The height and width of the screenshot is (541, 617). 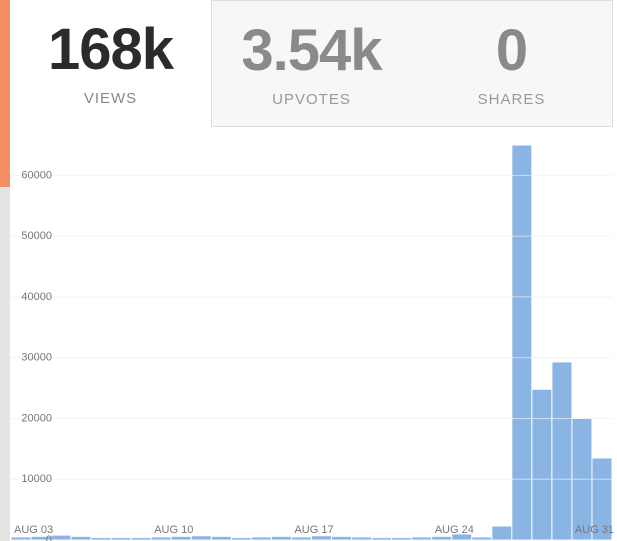 What do you see at coordinates (49, 537) in the screenshot?
I see `y-tick-label: 0` at bounding box center [49, 537].